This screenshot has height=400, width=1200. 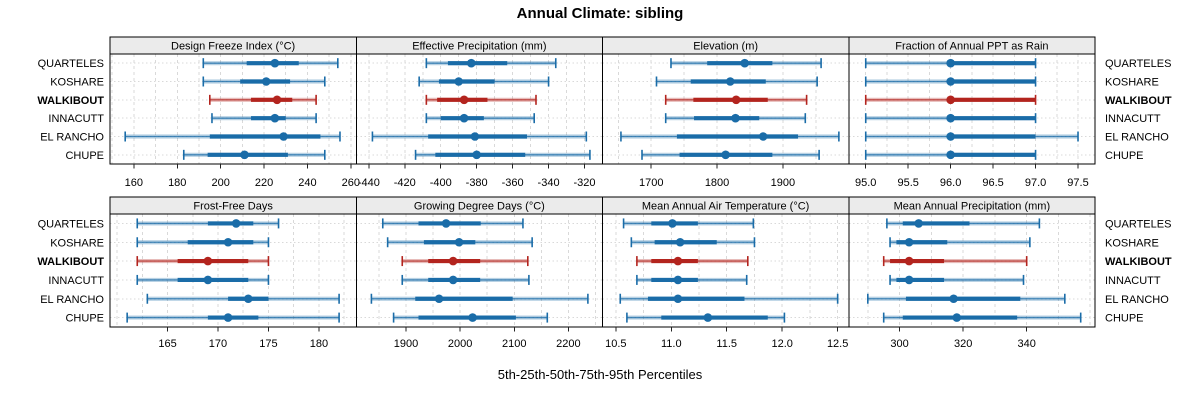 I want to click on x-axis: 1700 1800 1900, so click(x=717, y=176).